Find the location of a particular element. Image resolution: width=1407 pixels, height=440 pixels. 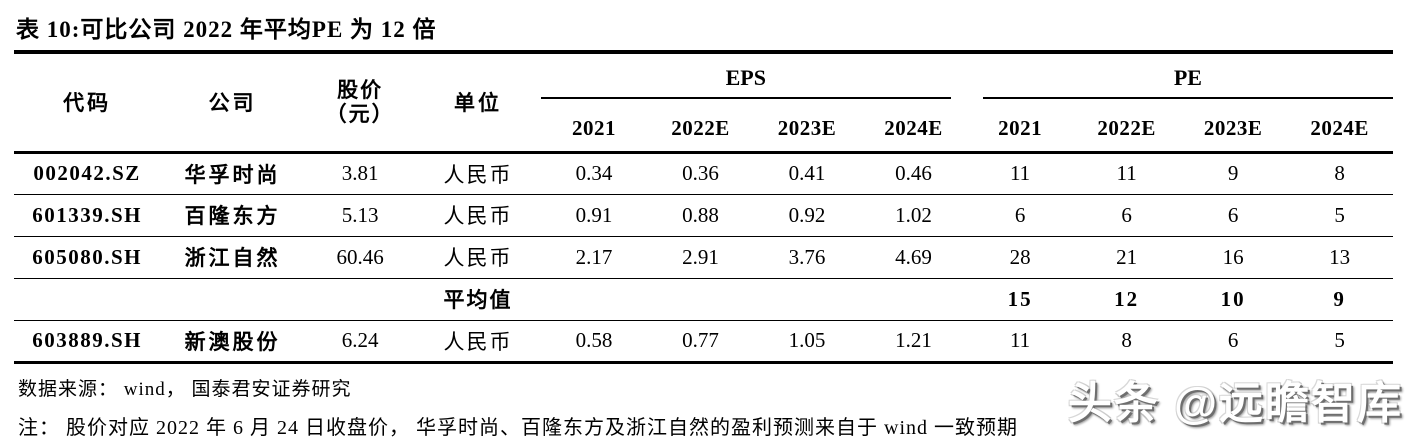

cell-company-empty is located at coordinates (232, 299).